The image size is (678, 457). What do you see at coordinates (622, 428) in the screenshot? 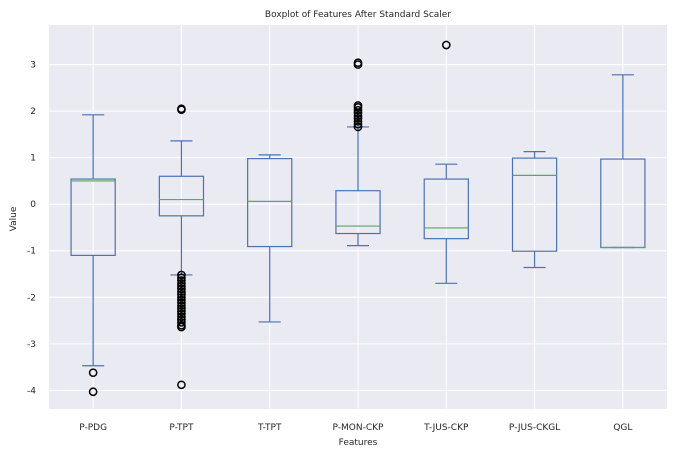
I see `x-tick-label: QGL` at bounding box center [622, 428].